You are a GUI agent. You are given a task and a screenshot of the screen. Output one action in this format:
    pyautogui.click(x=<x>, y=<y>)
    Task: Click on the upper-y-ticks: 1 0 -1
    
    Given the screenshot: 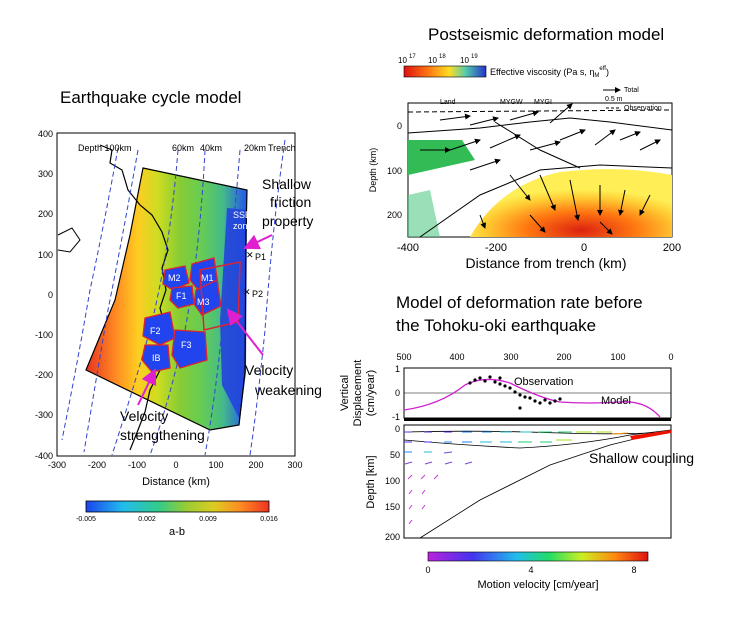 What is the action you would take?
    pyautogui.click(x=396, y=393)
    